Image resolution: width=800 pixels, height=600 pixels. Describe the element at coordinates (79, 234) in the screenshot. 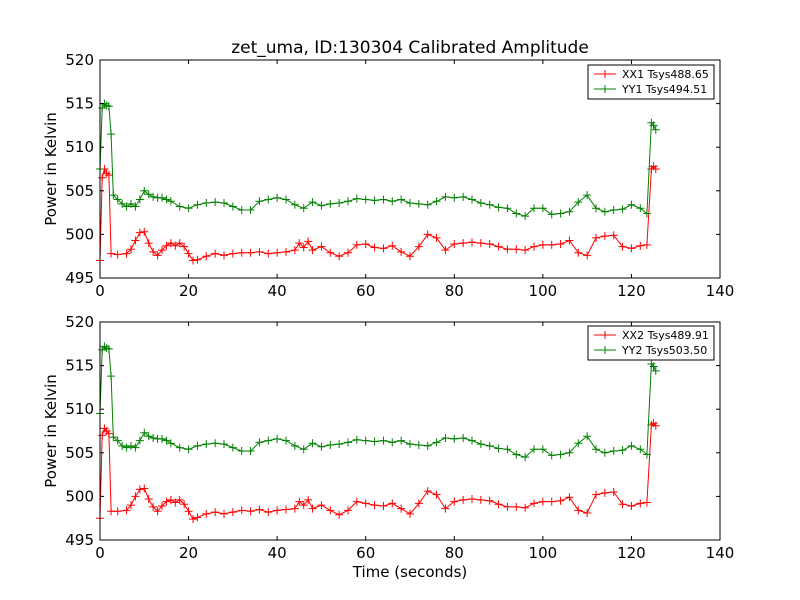

I see `y-tick-label: 500` at that location.